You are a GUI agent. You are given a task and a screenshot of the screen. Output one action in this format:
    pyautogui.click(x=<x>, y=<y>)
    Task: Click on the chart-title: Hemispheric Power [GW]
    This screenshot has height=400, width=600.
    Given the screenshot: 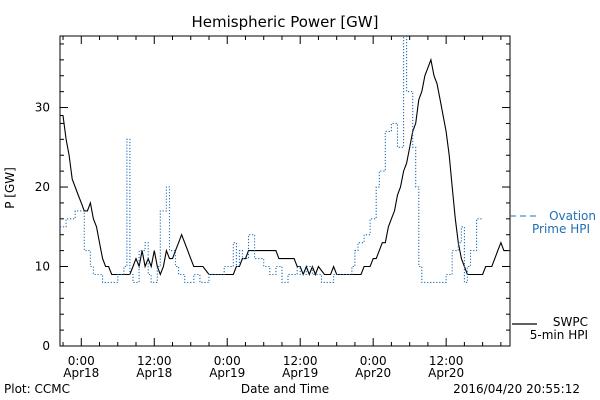 What is the action you would take?
    pyautogui.click(x=285, y=22)
    